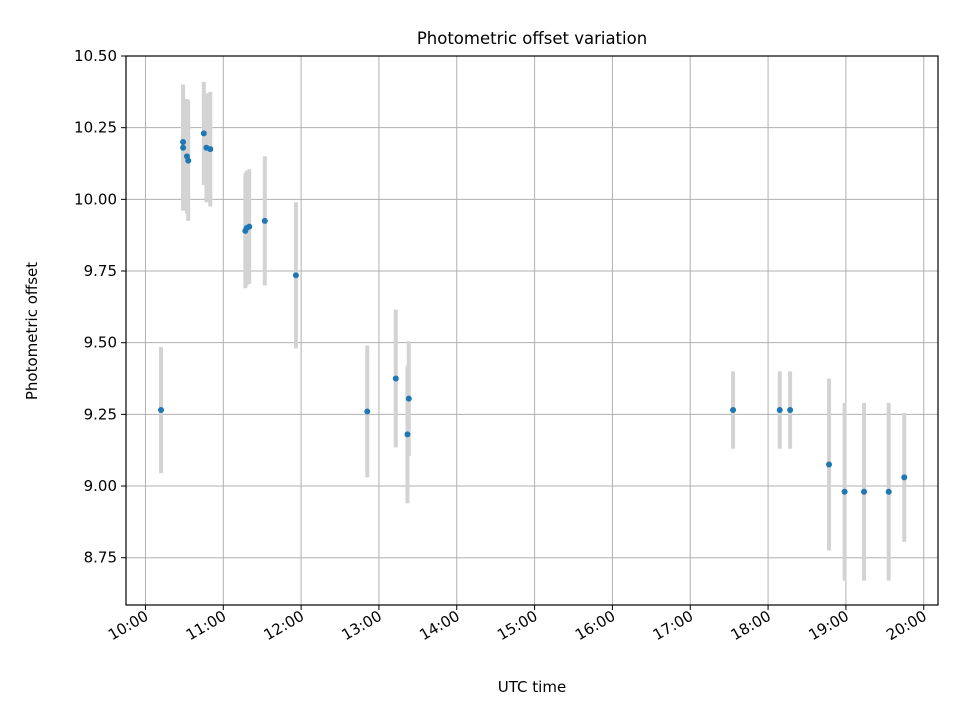 Image resolution: width=960 pixels, height=720 pixels. I want to click on y-tick-label: 9.50, so click(100, 343).